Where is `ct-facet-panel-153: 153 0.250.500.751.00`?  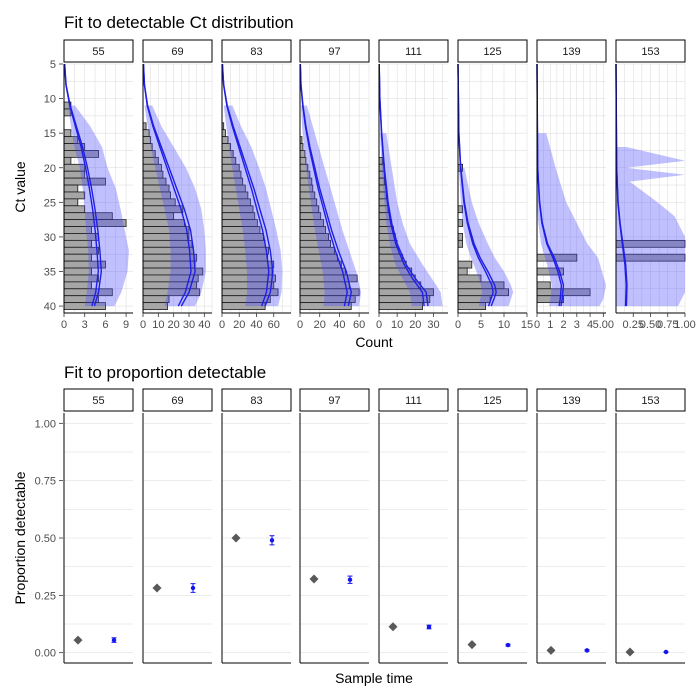
ct-facet-panel-153: 153 0.250.500.751.00 is located at coordinates (655, 185).